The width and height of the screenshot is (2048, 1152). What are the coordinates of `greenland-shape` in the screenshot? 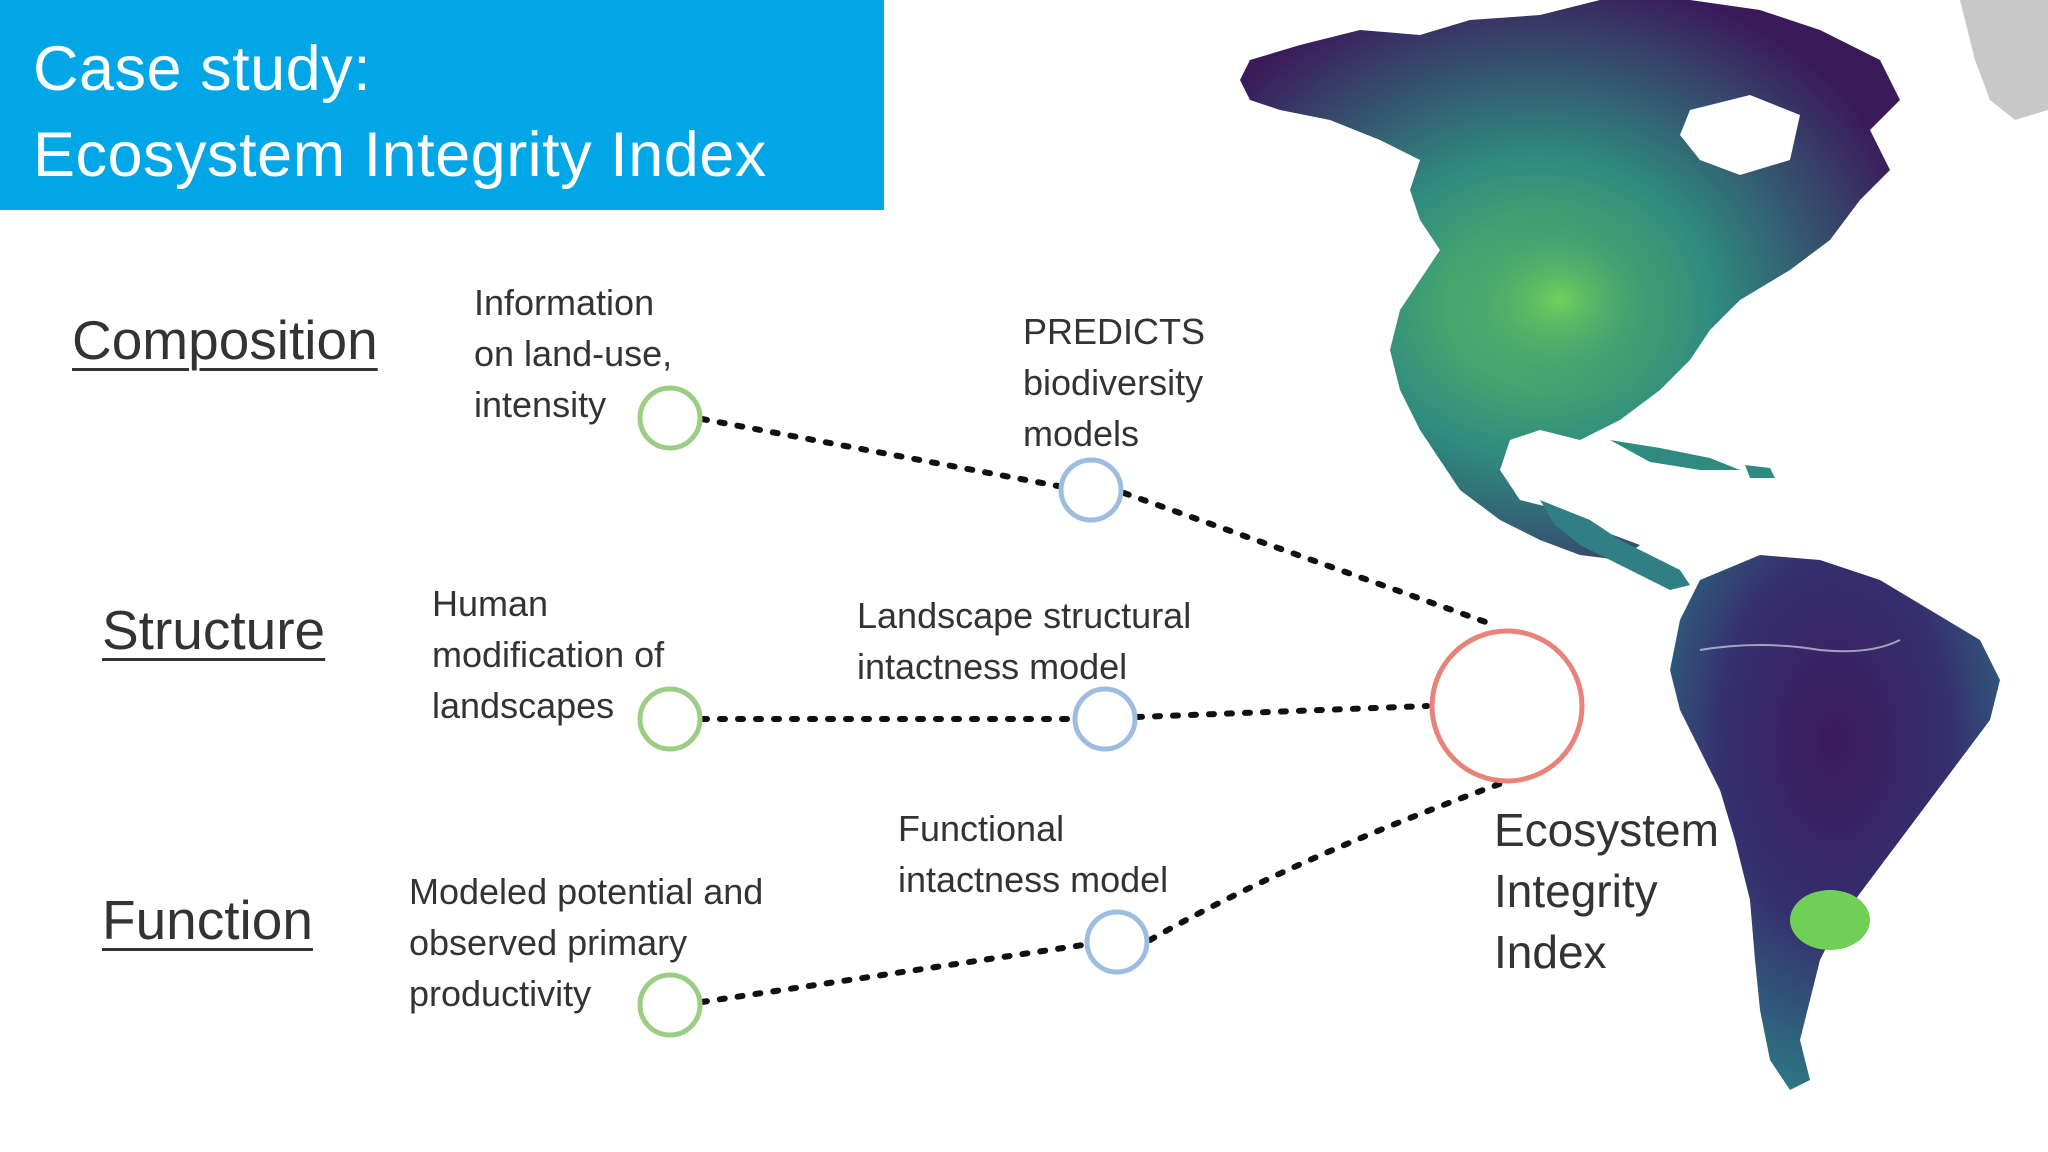 It's located at (2004, 60).